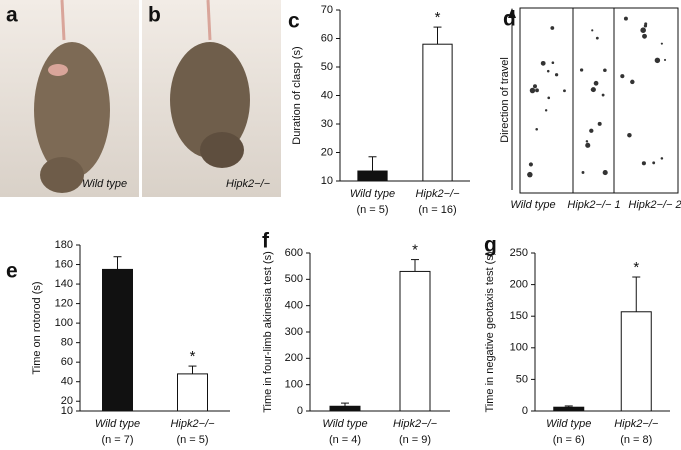 The width and height of the screenshot is (681, 450). Describe the element at coordinates (636, 440) in the screenshot. I see `sample-size: (n = 8)` at that location.